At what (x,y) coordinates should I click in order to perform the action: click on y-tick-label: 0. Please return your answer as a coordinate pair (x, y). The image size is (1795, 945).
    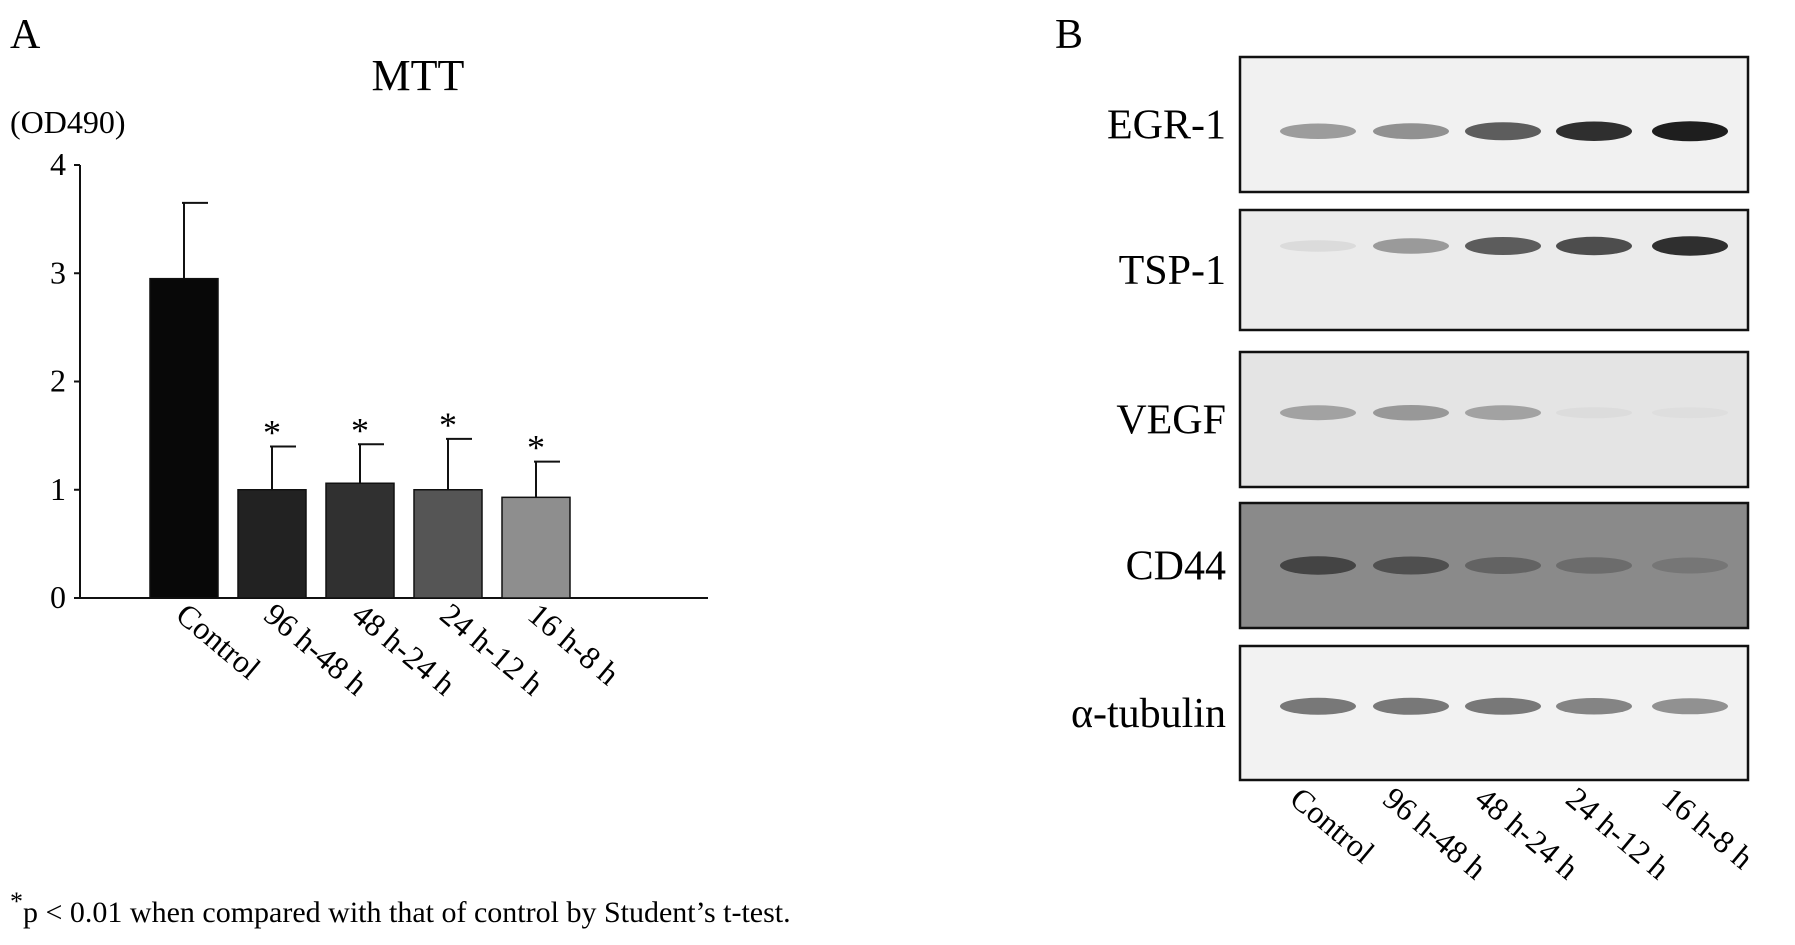
    Looking at the image, I should click on (58, 597).